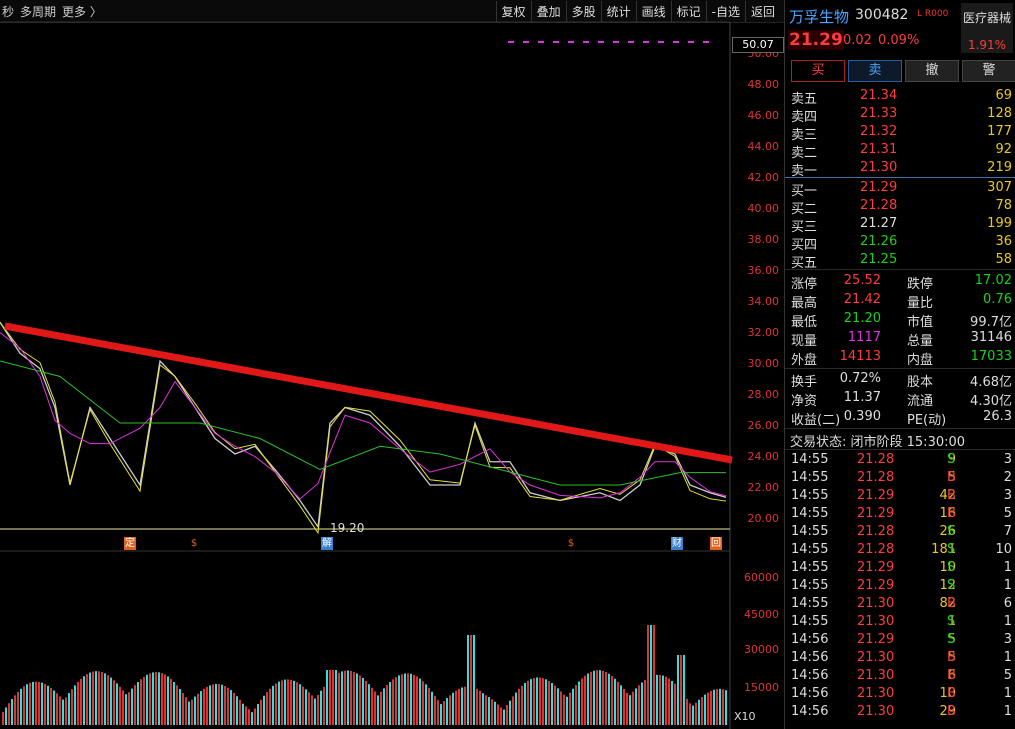  I want to click on stock-name: 万孚生物, so click(819, 17).